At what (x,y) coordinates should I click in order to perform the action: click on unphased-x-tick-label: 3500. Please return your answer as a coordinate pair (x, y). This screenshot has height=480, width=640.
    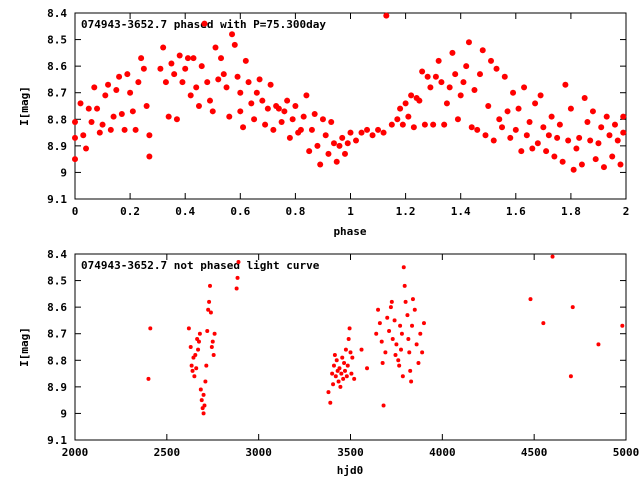
    Looking at the image, I should click on (350, 452).